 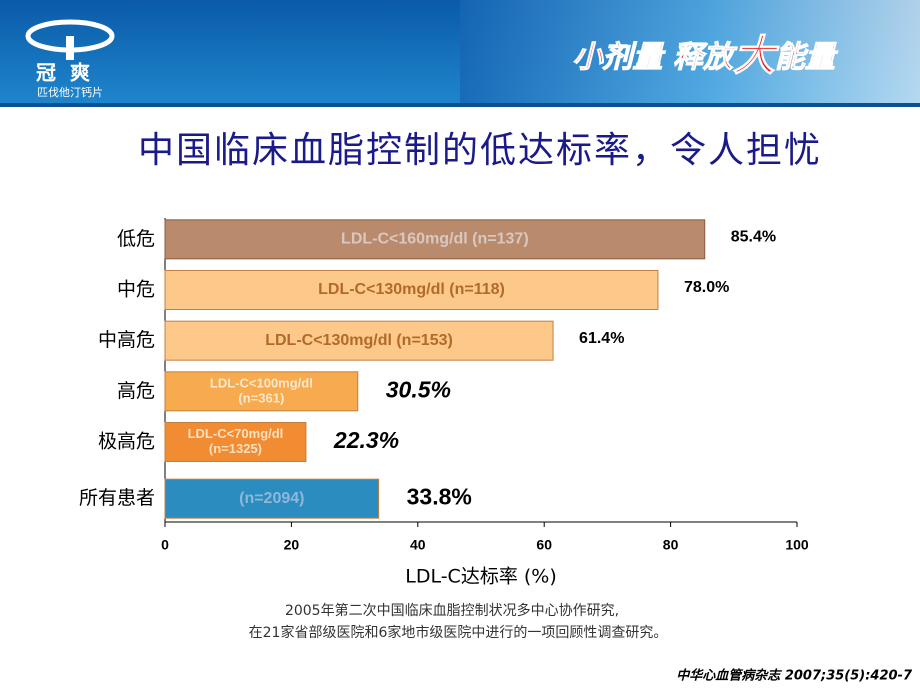 I want to click on logo-stem, so click(x=70, y=48).